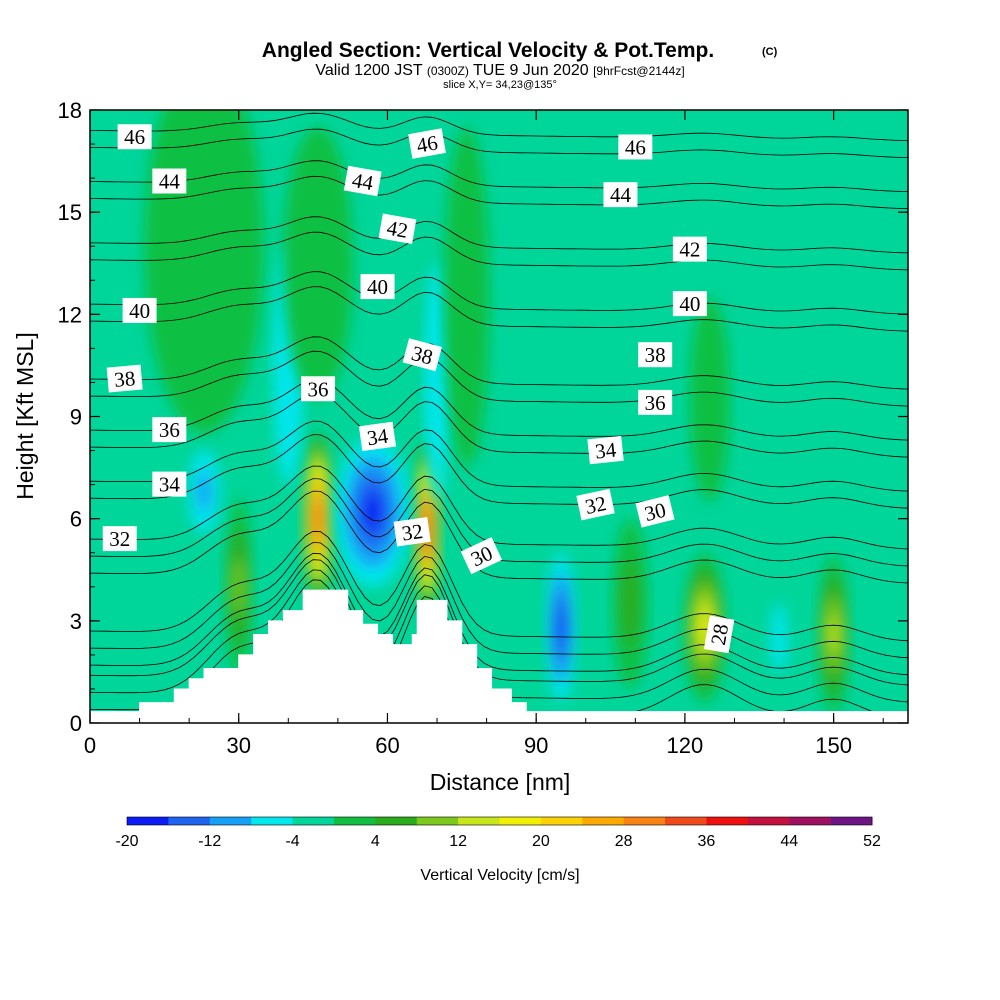 The width and height of the screenshot is (1000, 1000). I want to click on y-axis-label: Height [Kft MSL], so click(25, 415).